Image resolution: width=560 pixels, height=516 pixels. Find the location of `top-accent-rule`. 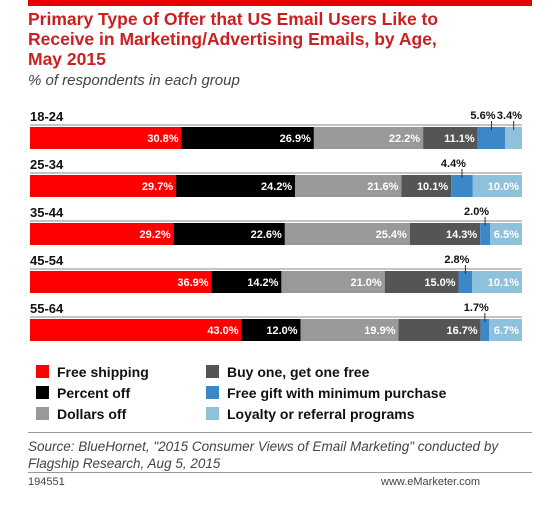

top-accent-rule is located at coordinates (280, 3).